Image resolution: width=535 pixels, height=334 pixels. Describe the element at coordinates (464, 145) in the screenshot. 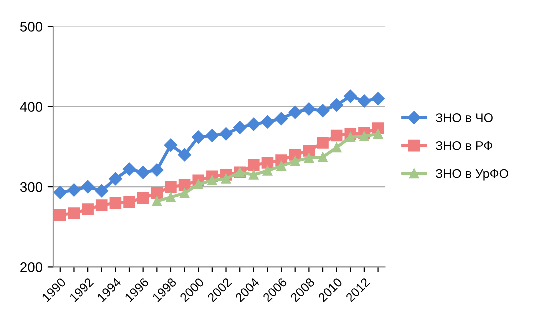

I see `legend-label: ЗНО в РФ` at that location.